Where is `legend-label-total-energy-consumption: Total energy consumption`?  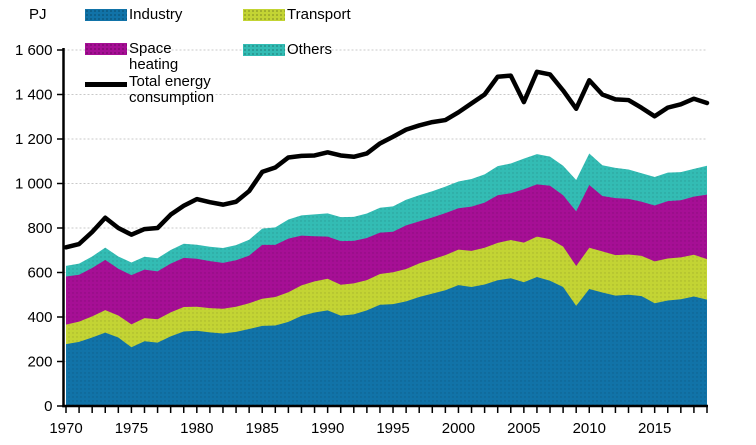 legend-label-total-energy-consumption: Total energy consumption is located at coordinates (172, 89).